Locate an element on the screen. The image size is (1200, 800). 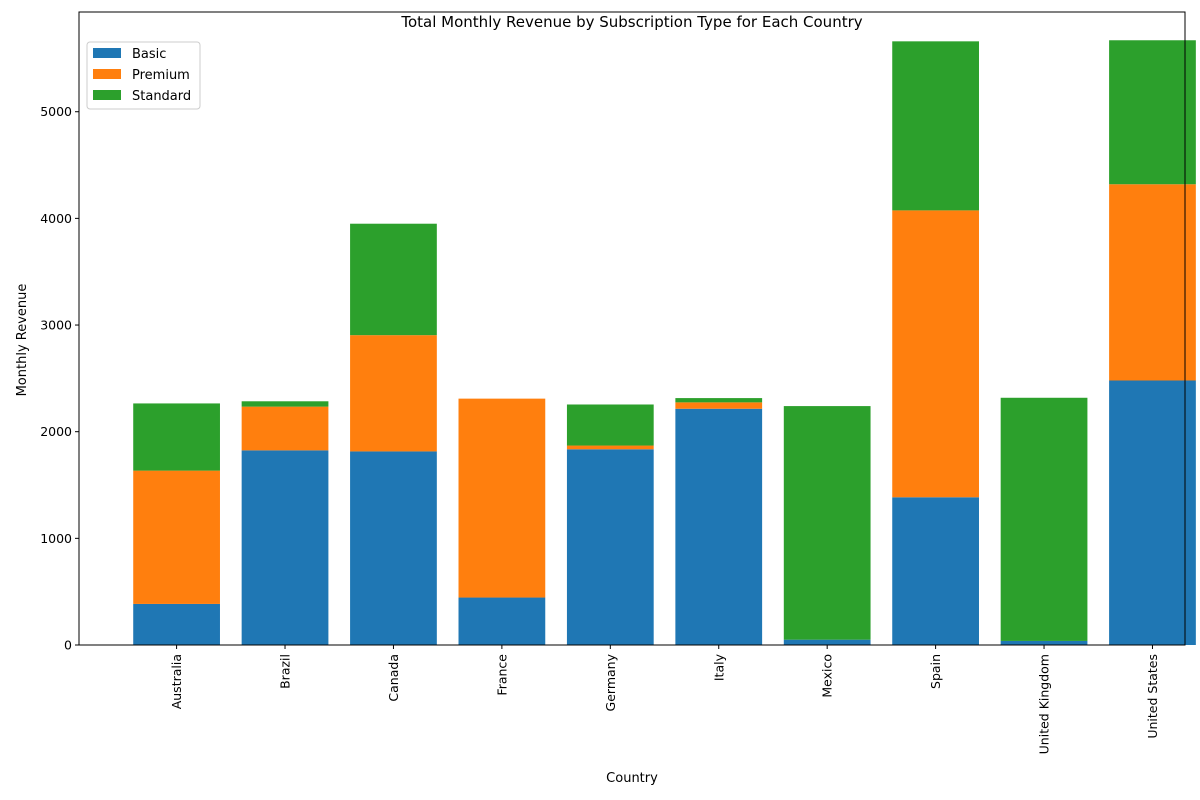
bar-premium-canada is located at coordinates (393, 393).